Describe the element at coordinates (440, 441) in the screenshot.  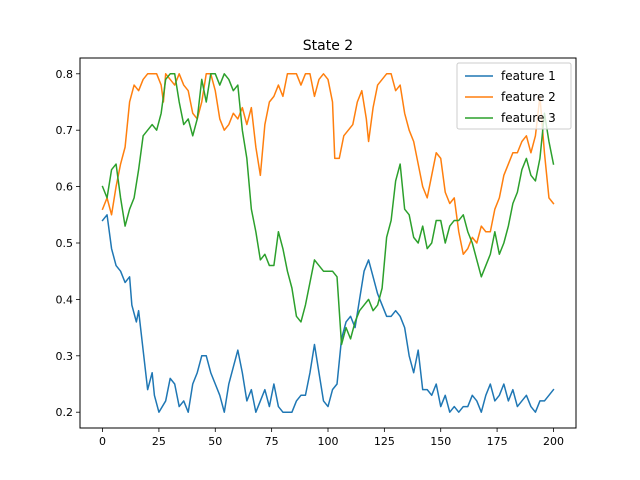
I see `x-tick-label: 150` at that location.